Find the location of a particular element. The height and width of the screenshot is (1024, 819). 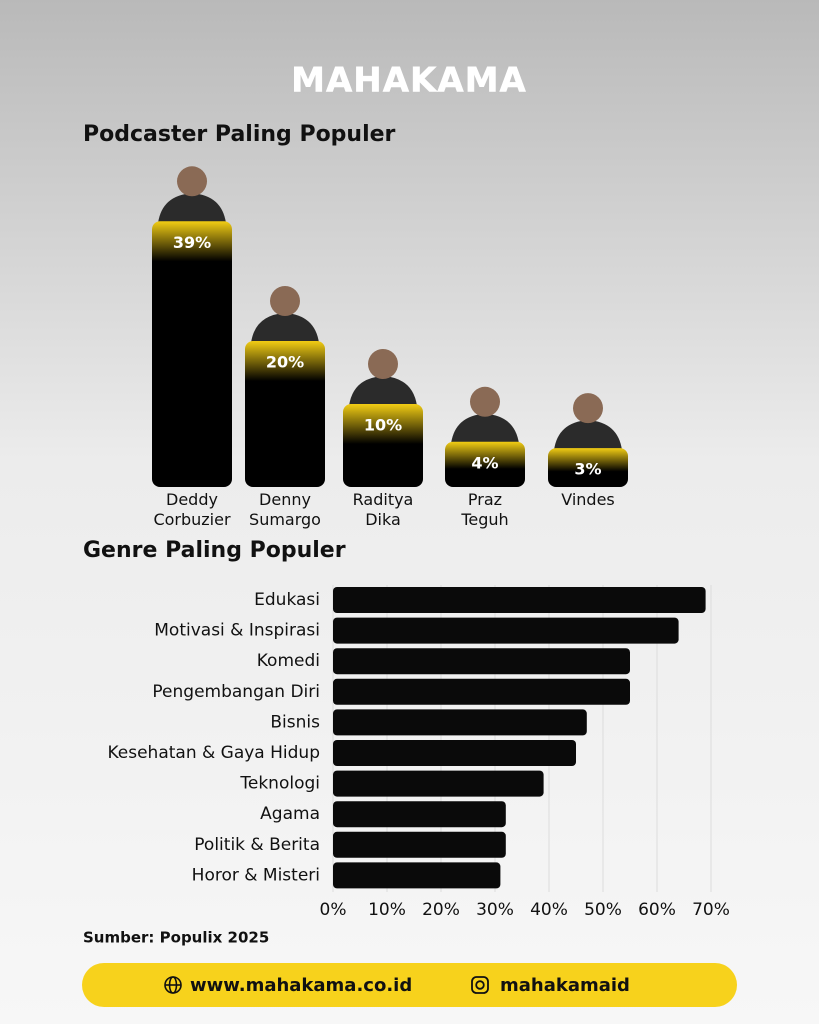

y-tick-label: Agama is located at coordinates (290, 814).